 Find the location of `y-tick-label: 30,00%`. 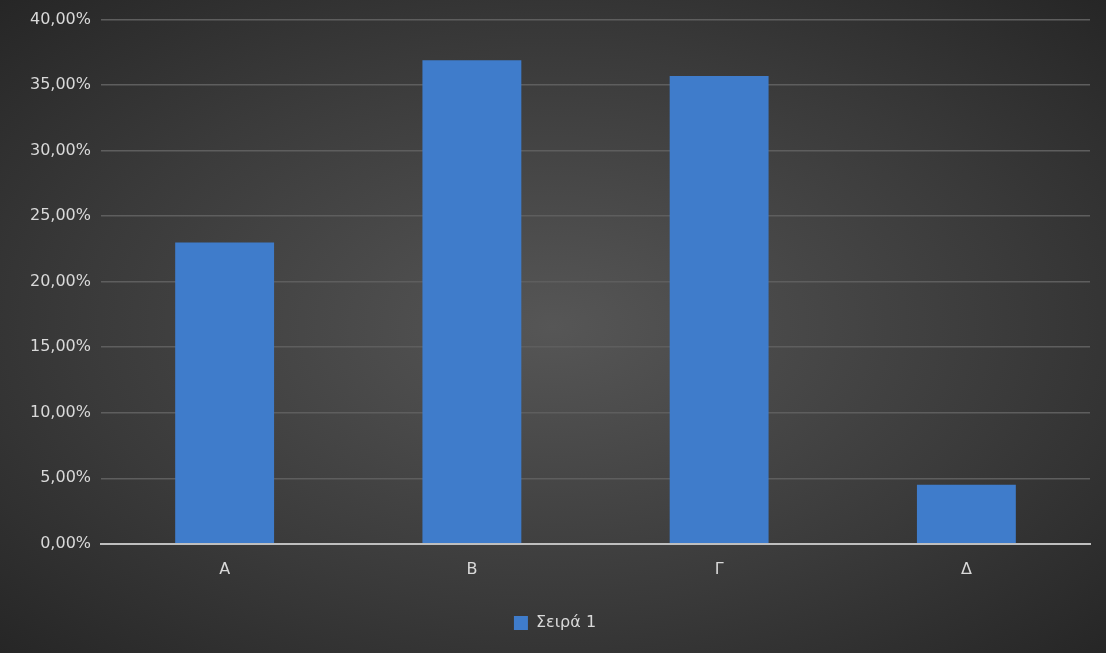

y-tick-label: 30,00% is located at coordinates (60, 149).